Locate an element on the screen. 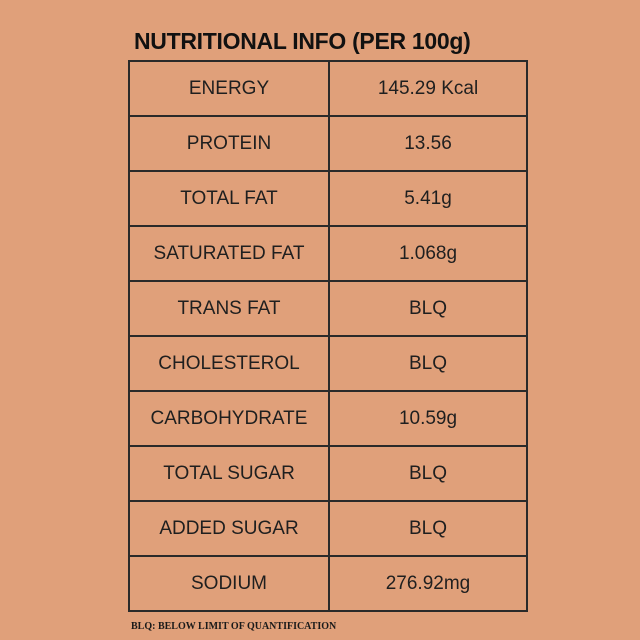 Image resolution: width=640 pixels, height=640 pixels. nutrient-value: 1.068g is located at coordinates (428, 253).